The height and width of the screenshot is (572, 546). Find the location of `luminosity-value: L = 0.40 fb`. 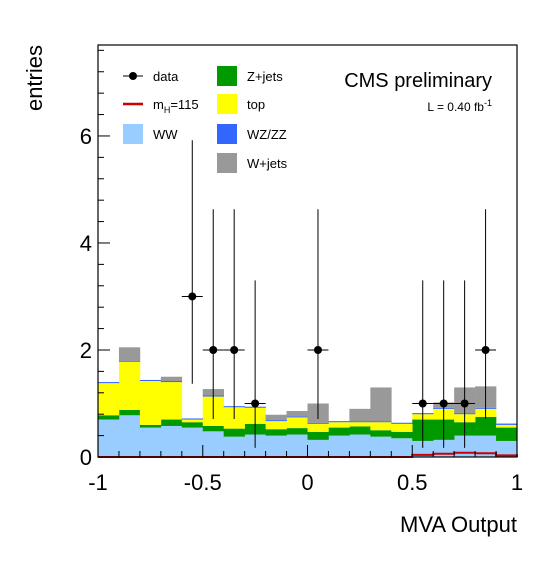

luminosity-value: L = 0.40 fb is located at coordinates (455, 107).